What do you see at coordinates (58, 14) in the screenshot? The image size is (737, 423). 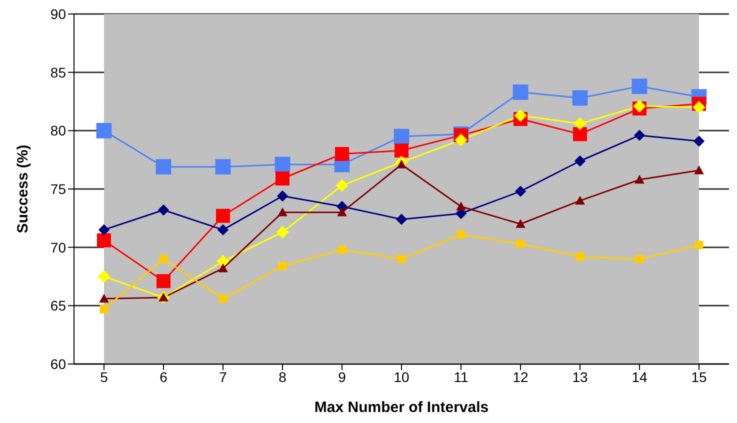 I see `y-tick-label: 90` at bounding box center [58, 14].